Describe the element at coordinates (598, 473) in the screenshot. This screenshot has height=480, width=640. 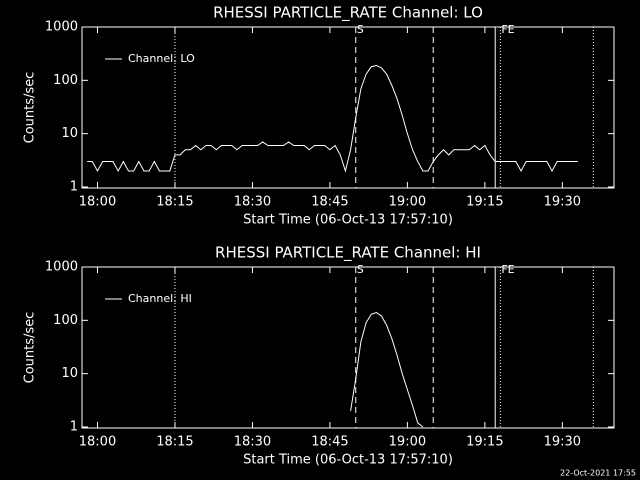
I see `footer: 22-Oct-2021 17:55` at that location.